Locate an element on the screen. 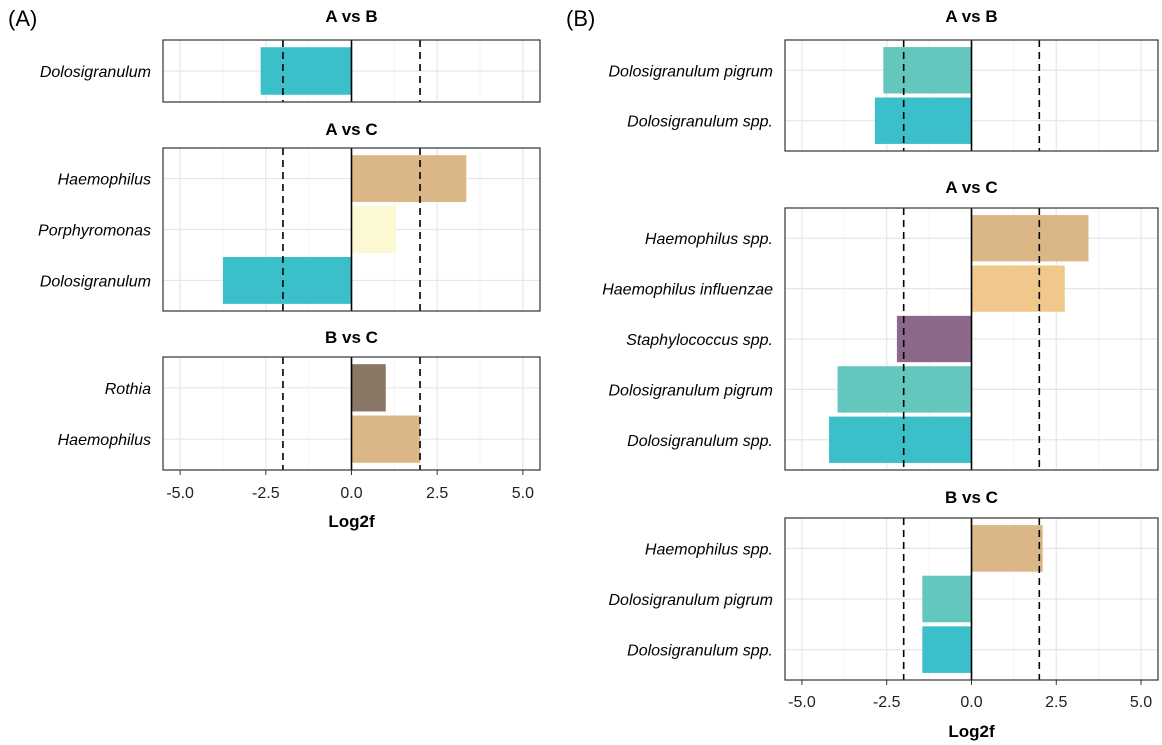  panel-label: (A) is located at coordinates (22, 18).